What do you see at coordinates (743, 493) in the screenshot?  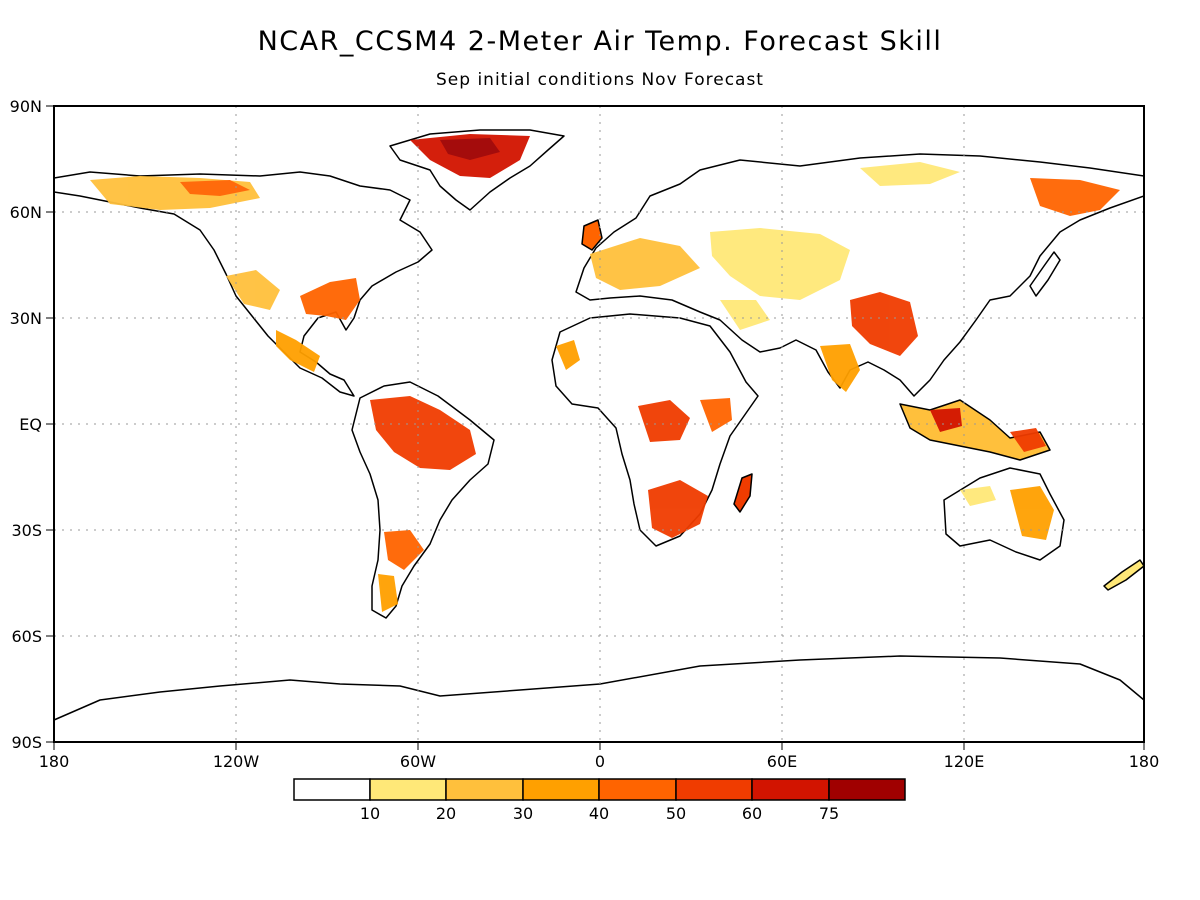 I see `madagascar` at bounding box center [743, 493].